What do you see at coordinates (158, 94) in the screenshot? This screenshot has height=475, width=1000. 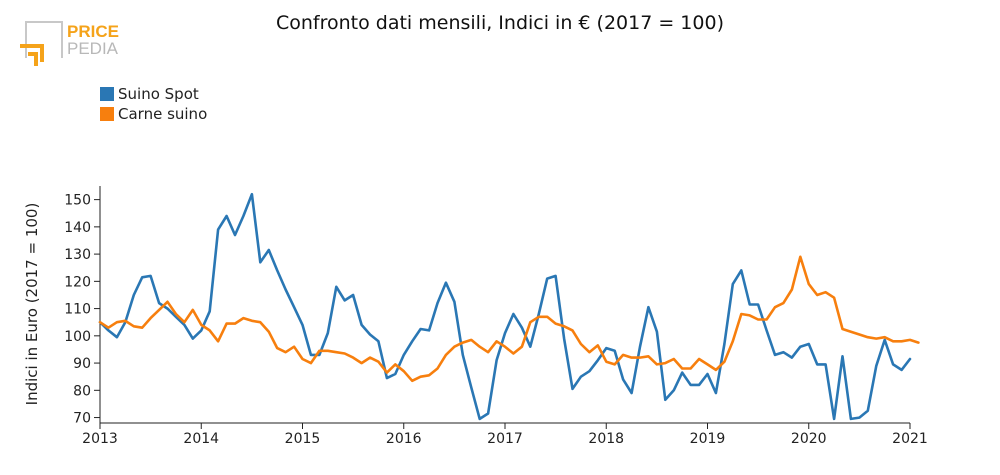 I see `legend-label-suino-spot: Suino Spot` at bounding box center [158, 94].